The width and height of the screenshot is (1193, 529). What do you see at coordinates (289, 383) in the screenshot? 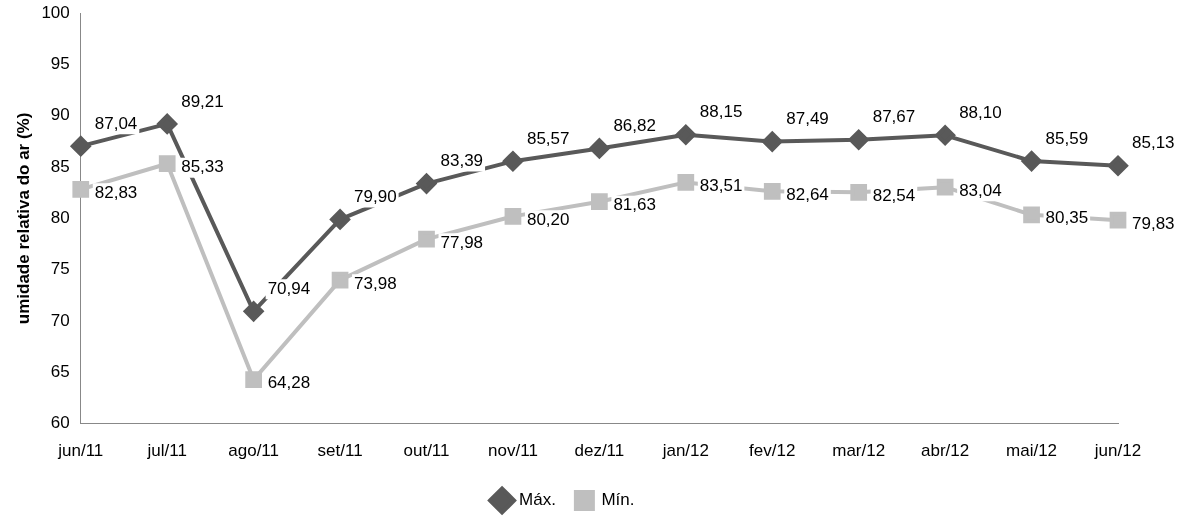
I see `data-label: 64,28` at bounding box center [289, 383].